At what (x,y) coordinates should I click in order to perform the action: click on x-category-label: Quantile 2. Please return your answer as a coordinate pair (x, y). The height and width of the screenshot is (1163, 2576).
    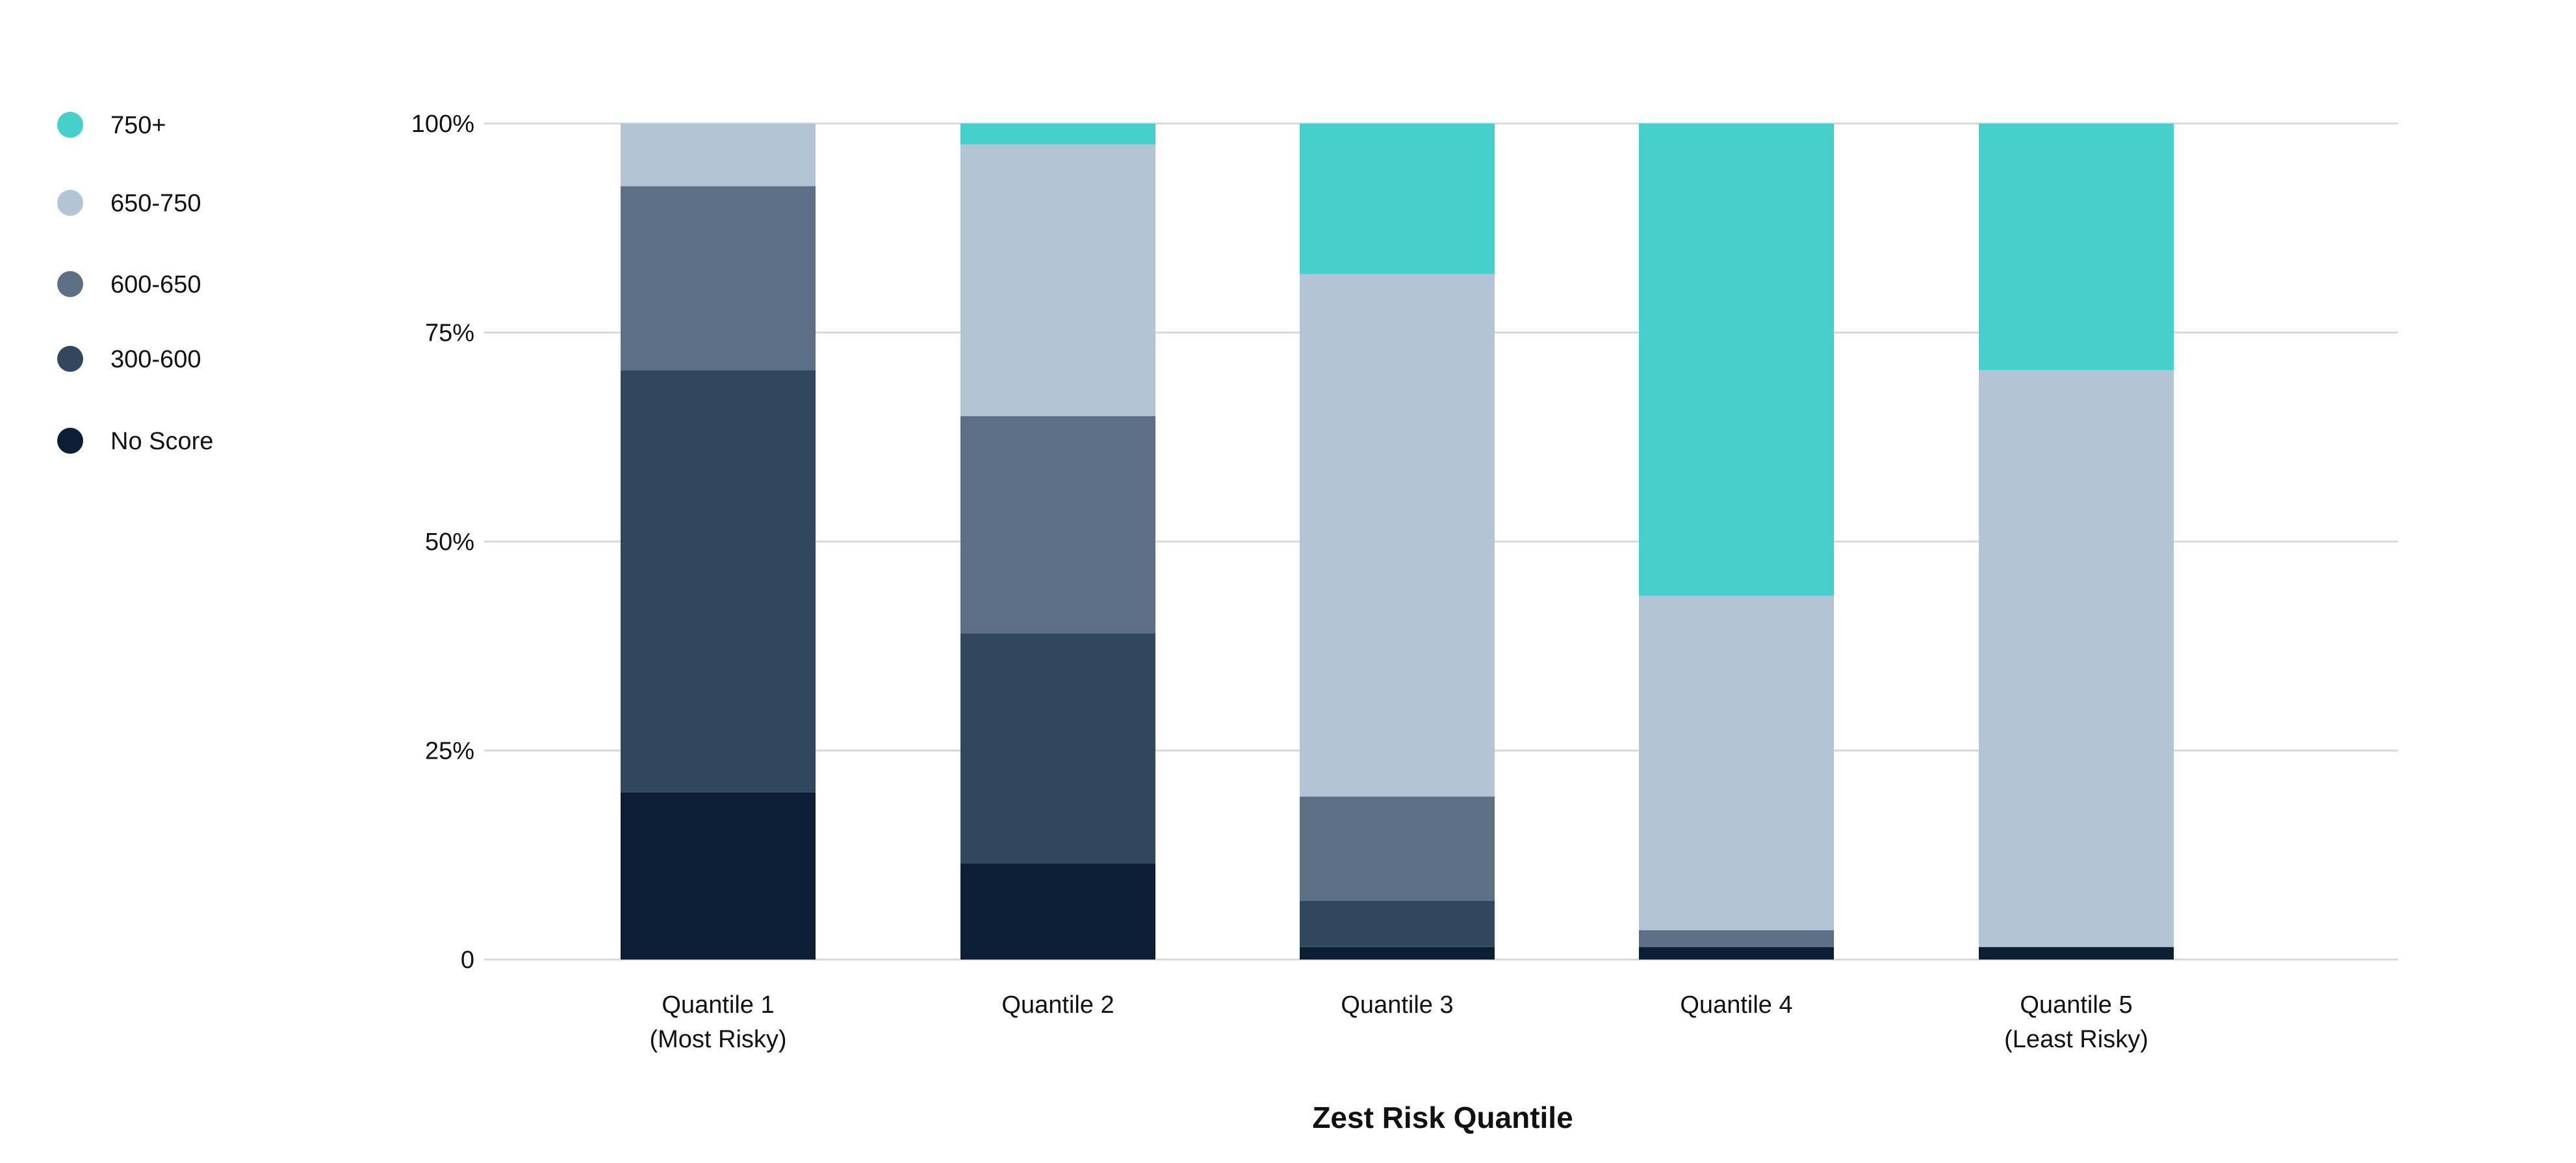
    Looking at the image, I should click on (1058, 1005).